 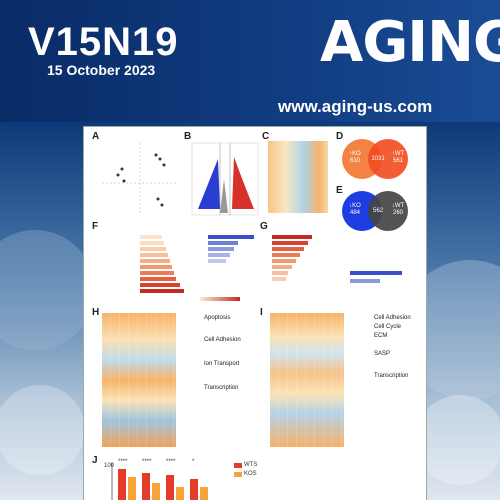 What do you see at coordinates (307, 380) in the screenshot?
I see `panel-i-heatmap` at bounding box center [307, 380].